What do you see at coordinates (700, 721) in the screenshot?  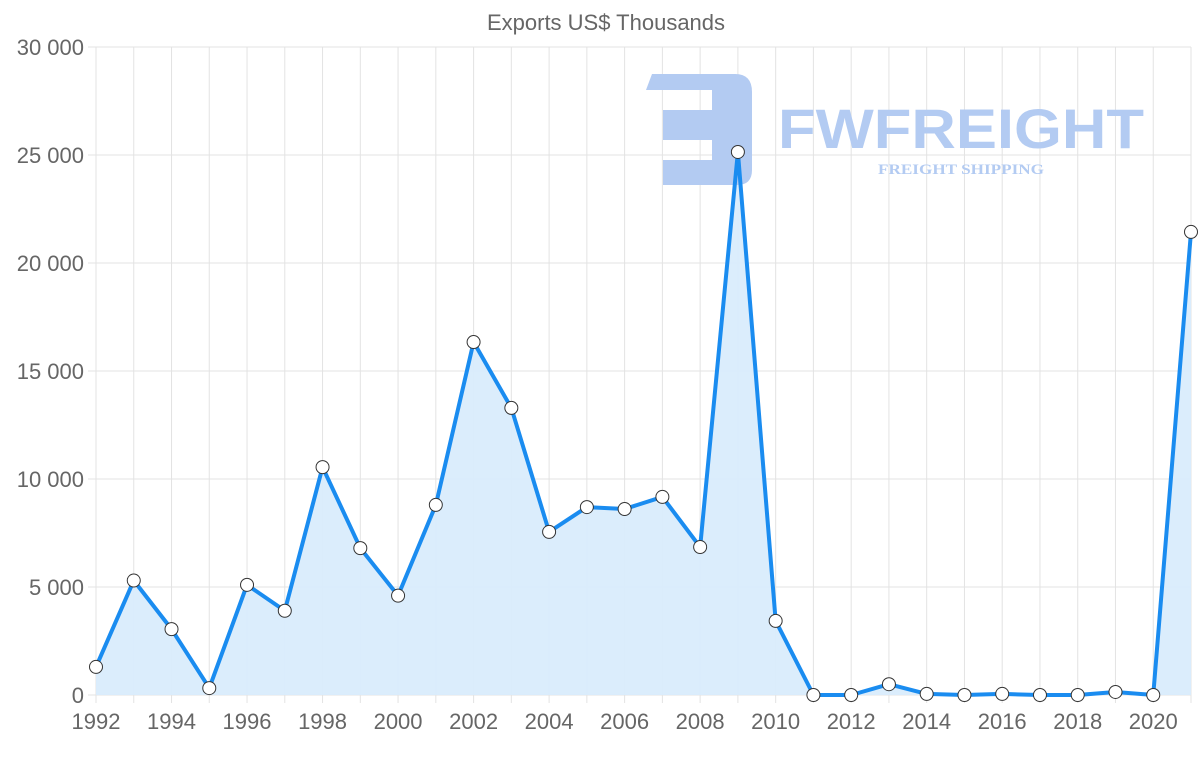 I see `x-tick-label: 2008` at bounding box center [700, 721].